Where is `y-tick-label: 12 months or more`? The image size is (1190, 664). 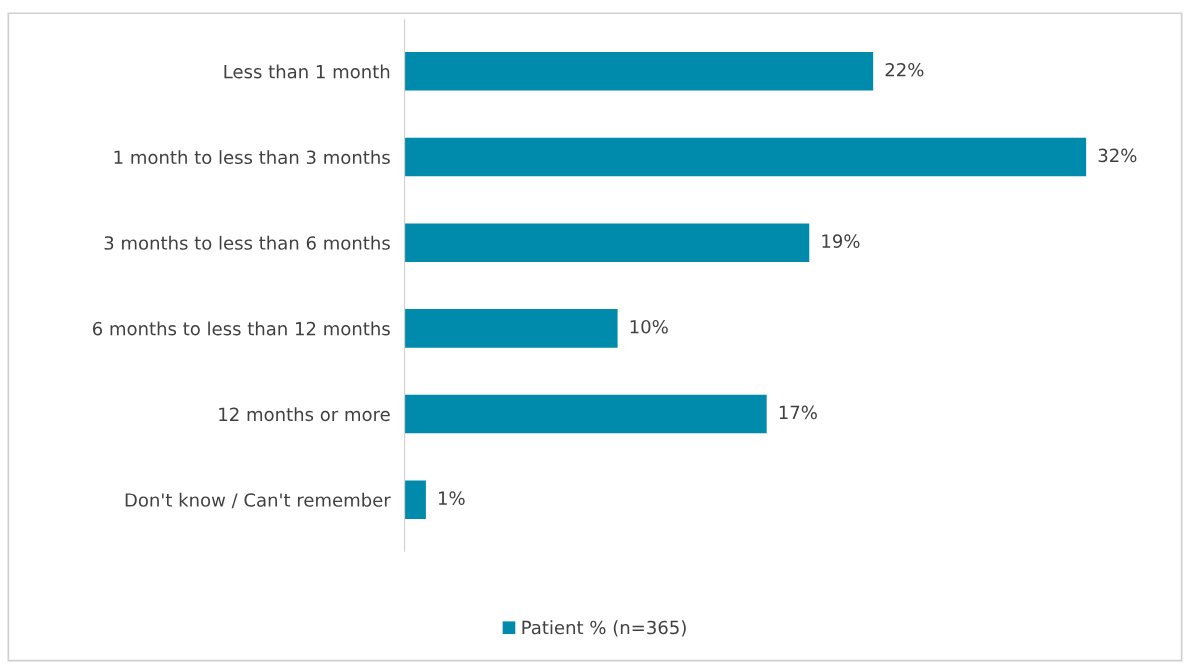
y-tick-label: 12 months or more is located at coordinates (304, 414).